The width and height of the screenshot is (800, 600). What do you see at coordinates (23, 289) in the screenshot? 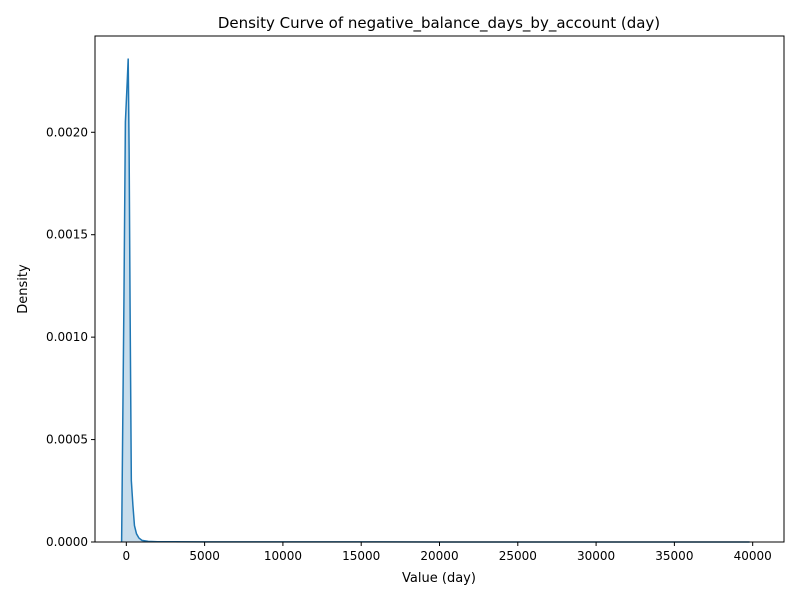
I see `y-axis-label: Density` at bounding box center [23, 289].